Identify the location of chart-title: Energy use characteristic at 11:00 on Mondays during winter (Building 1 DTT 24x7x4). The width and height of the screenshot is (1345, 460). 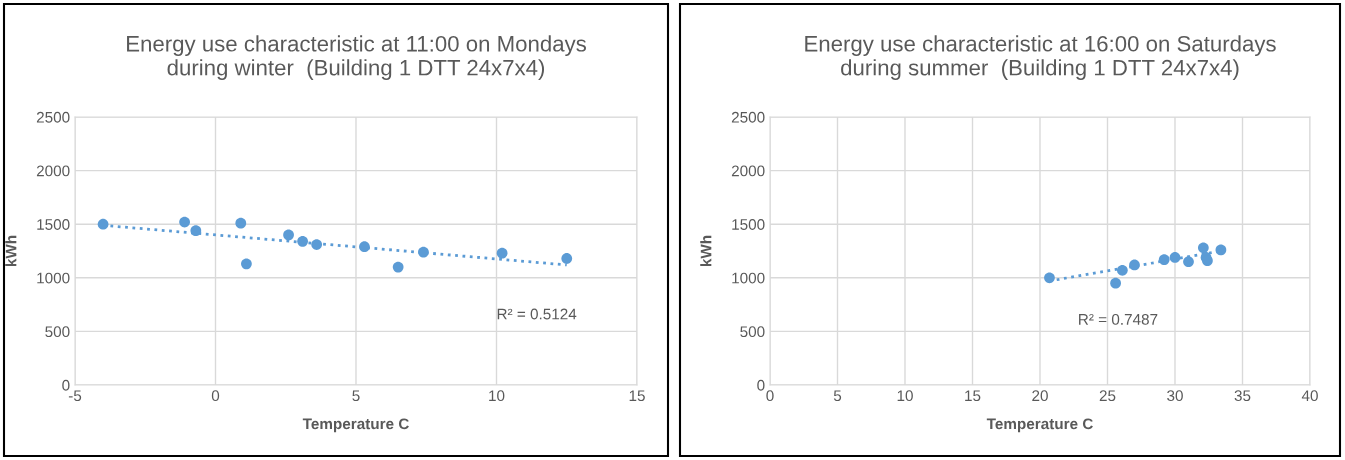
(356, 57).